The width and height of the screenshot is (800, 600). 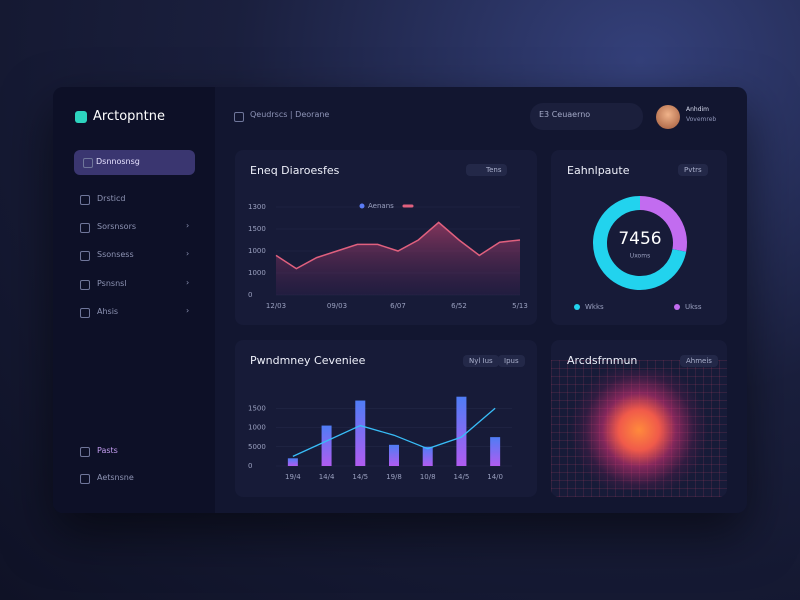 I want to click on footer-item: Aetsnsne, so click(x=115, y=477).